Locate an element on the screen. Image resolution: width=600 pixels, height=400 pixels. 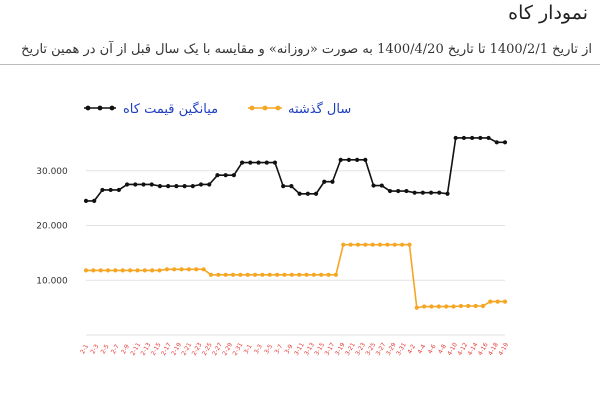
y-axis-ticks: 10.000 20.000 30.000 is located at coordinates (52, 226).